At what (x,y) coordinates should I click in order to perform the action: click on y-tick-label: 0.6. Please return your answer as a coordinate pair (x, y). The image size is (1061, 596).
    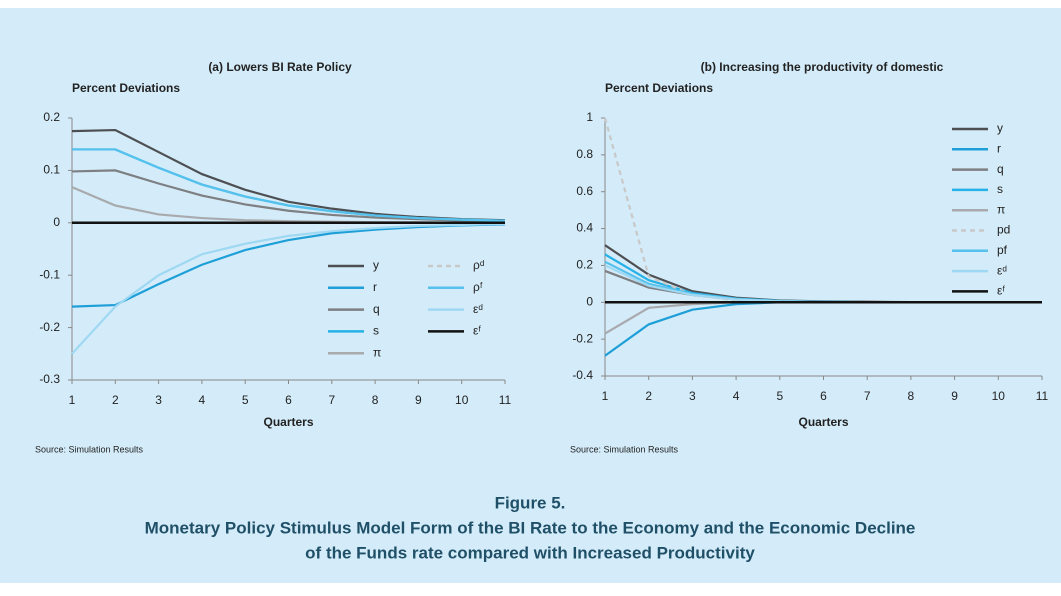
    Looking at the image, I should click on (584, 191).